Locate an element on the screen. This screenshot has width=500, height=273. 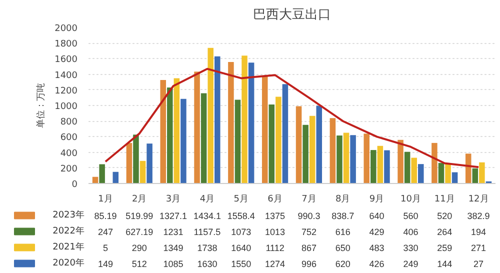
data-label: 406 is located at coordinates (410, 232).